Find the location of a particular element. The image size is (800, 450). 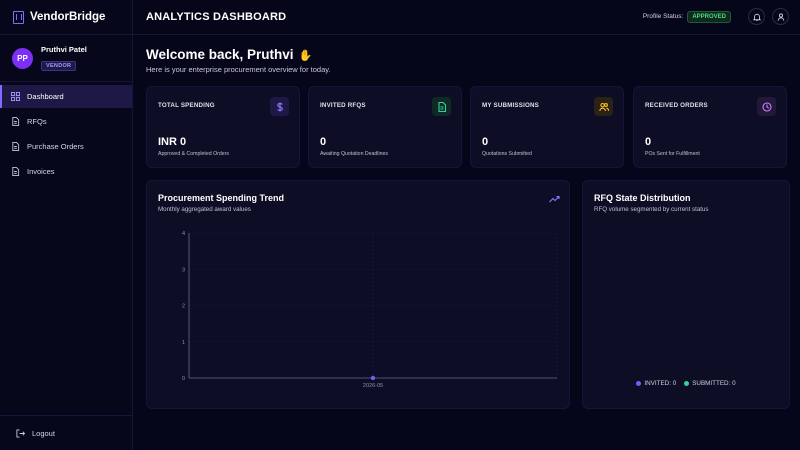

avatar: PP is located at coordinates (22, 58).